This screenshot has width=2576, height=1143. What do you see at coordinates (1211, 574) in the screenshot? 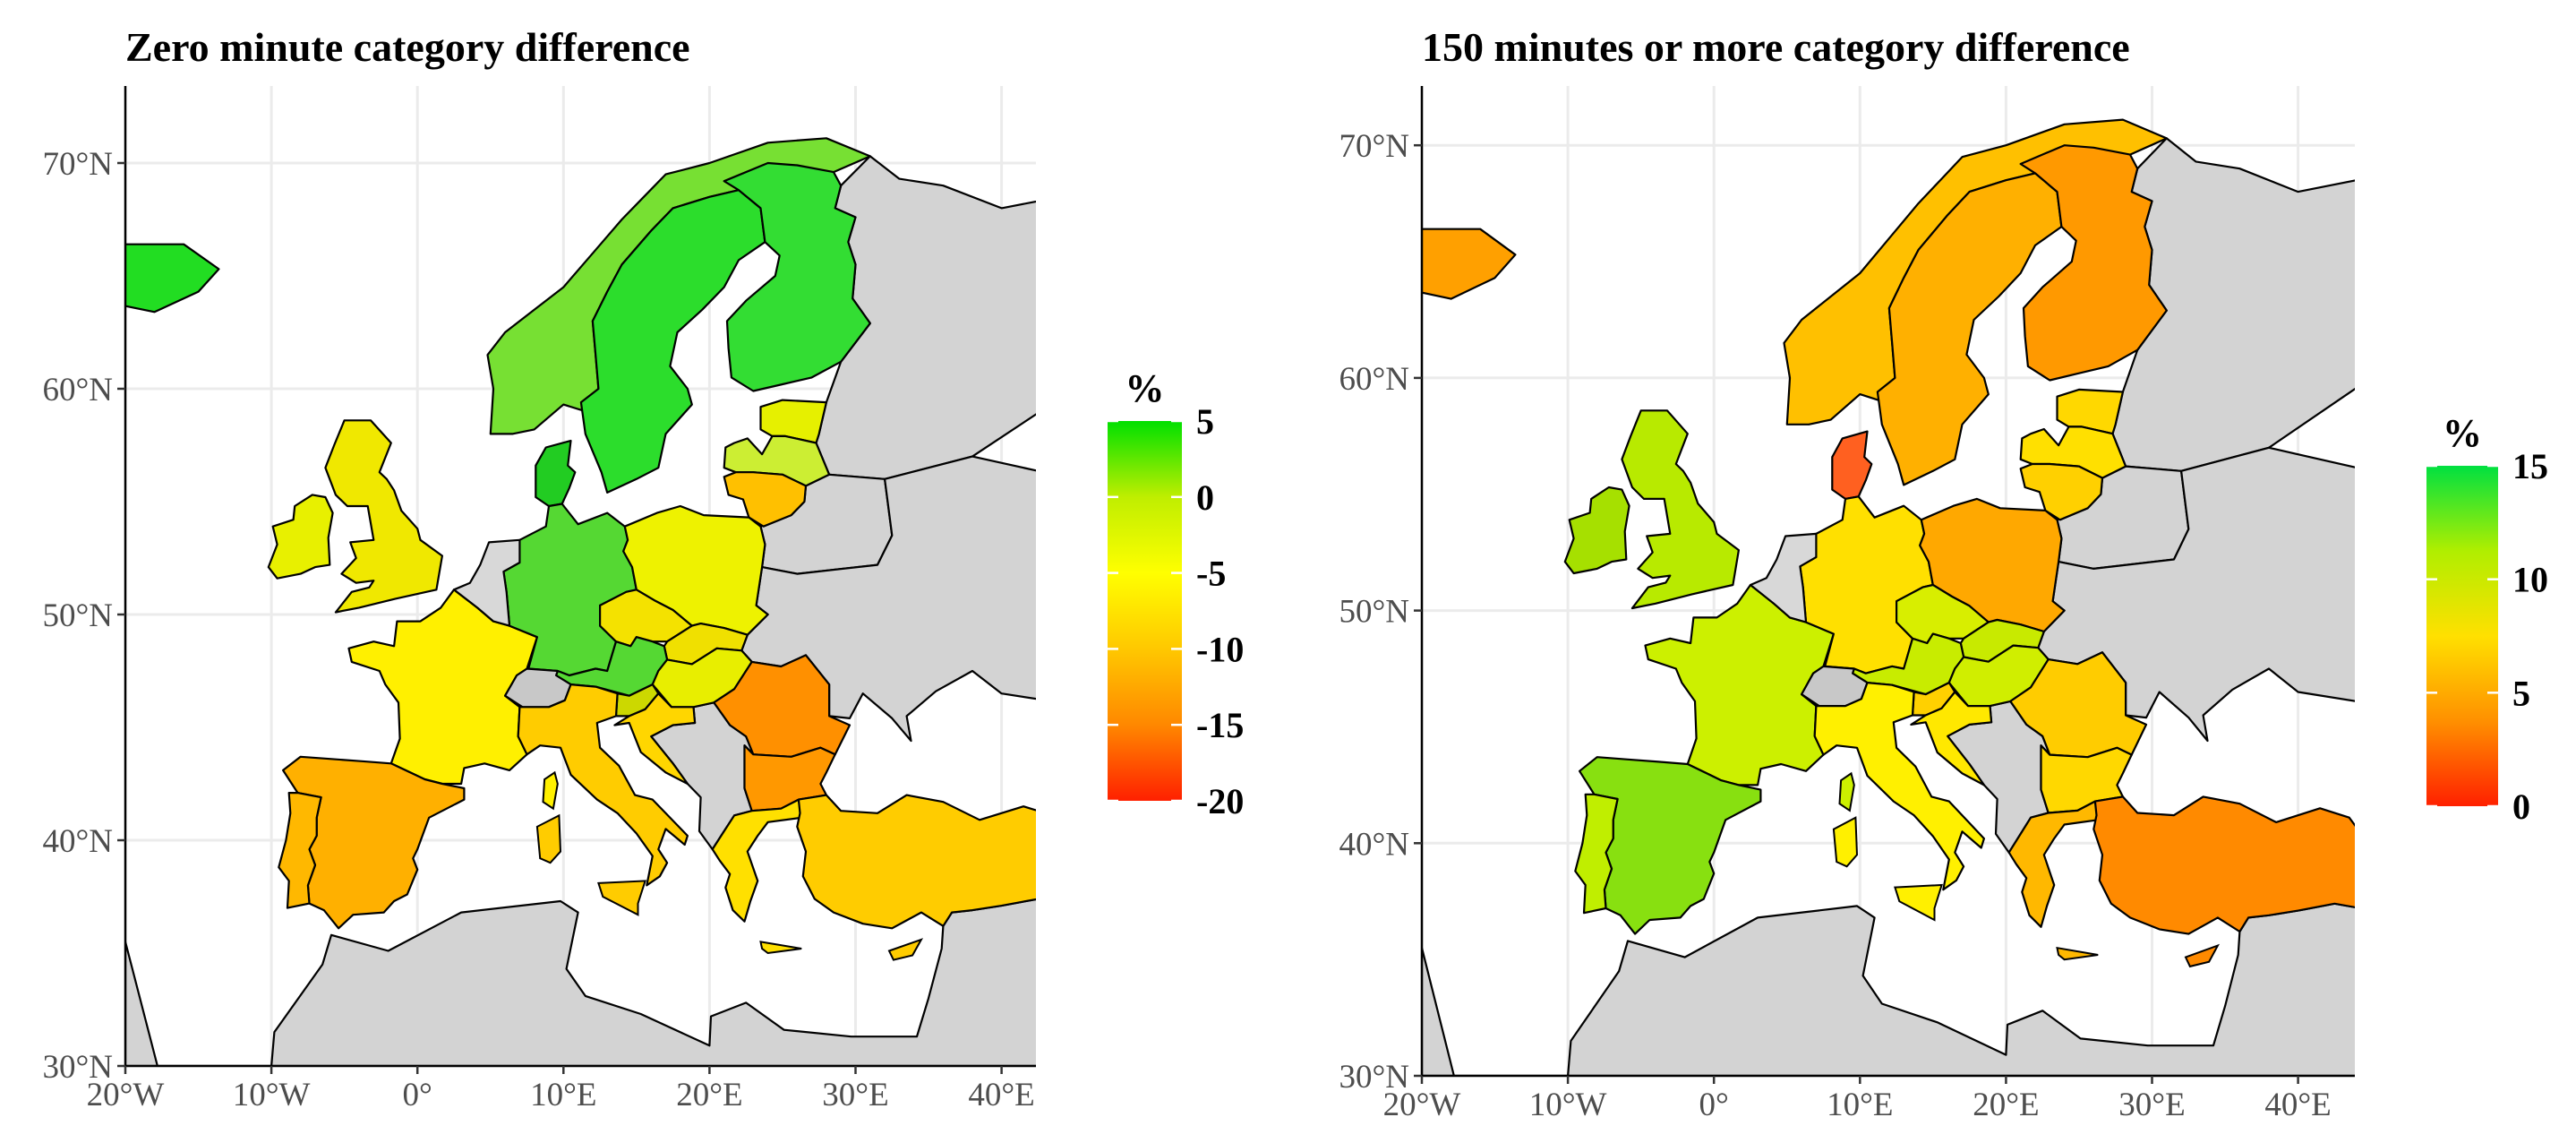
I see `legend-tick-label: -5` at bounding box center [1211, 574].